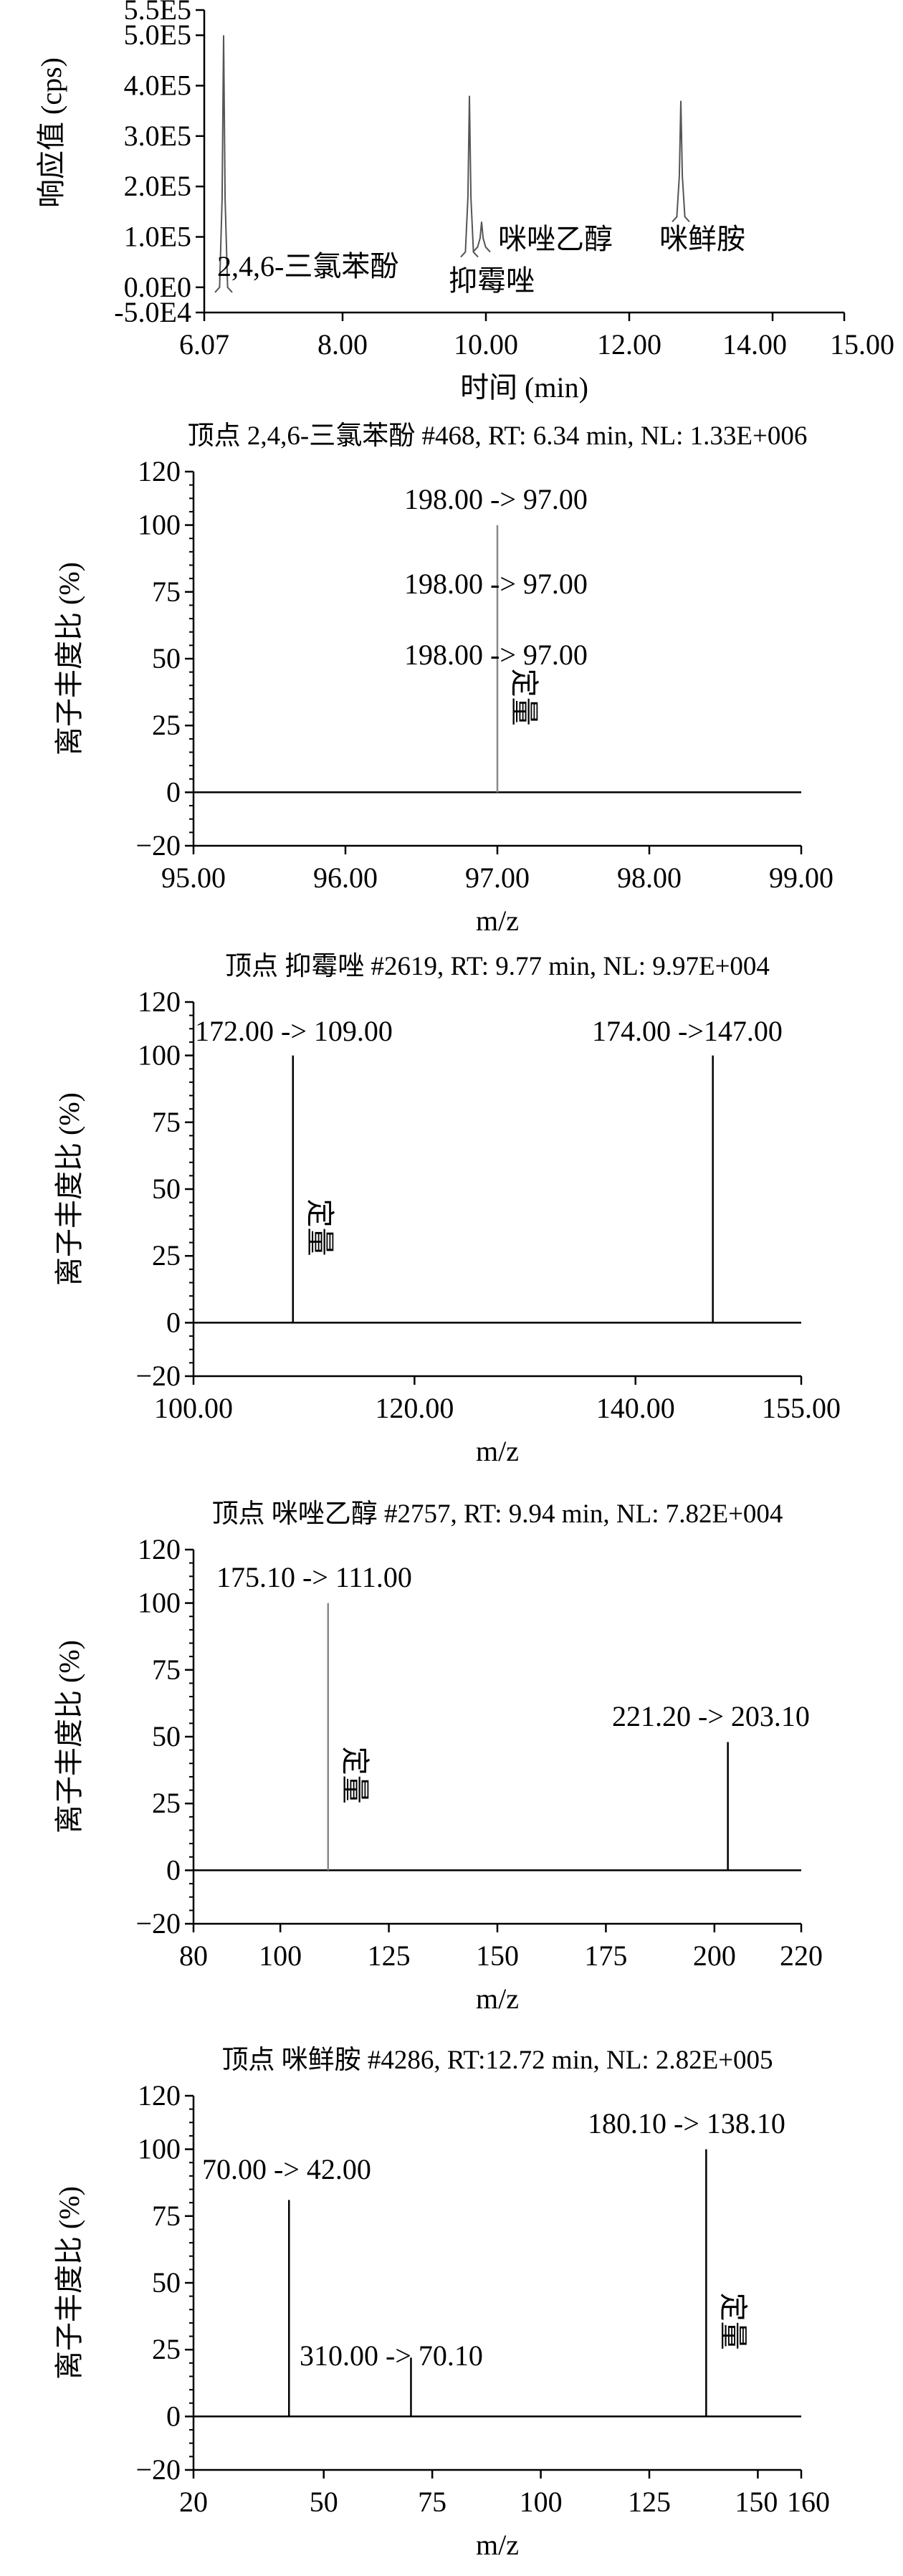 Image resolution: width=903 pixels, height=2576 pixels. I want to click on x-tick-label: 175, so click(605, 1956).